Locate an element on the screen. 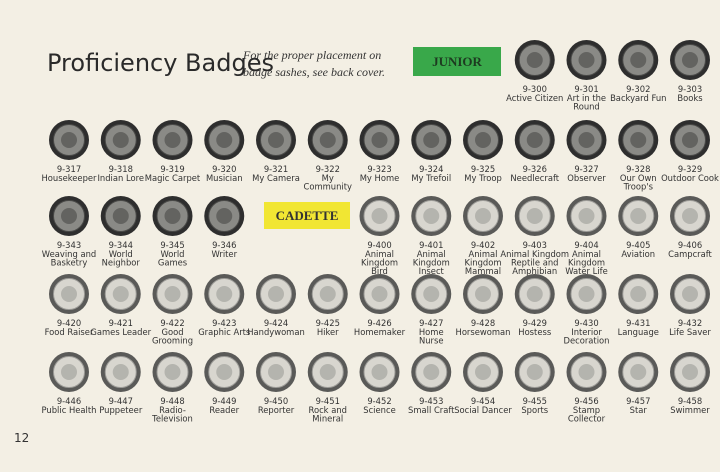 The width and height of the screenshot is (720, 472). badge-number: 9-453 is located at coordinates (431, 401).